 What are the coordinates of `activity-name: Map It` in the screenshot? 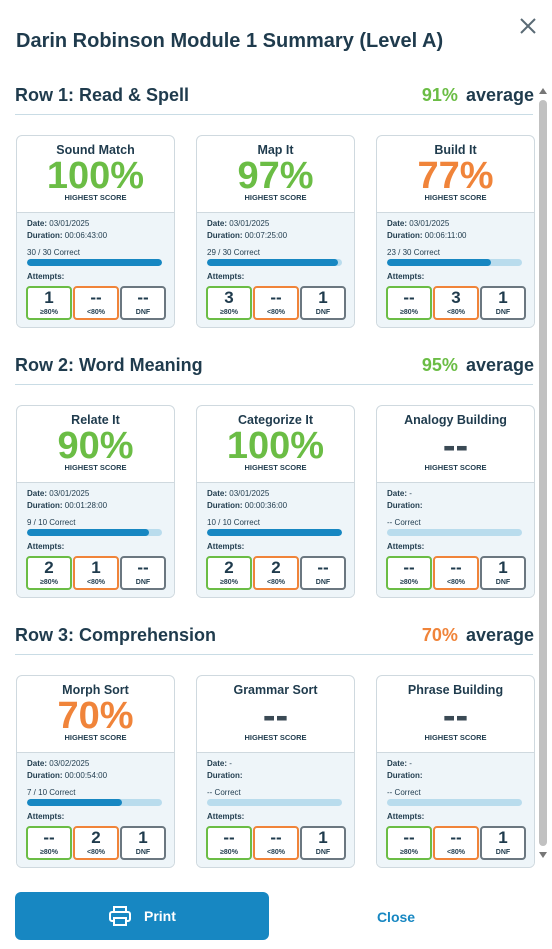 It's located at (275, 150).